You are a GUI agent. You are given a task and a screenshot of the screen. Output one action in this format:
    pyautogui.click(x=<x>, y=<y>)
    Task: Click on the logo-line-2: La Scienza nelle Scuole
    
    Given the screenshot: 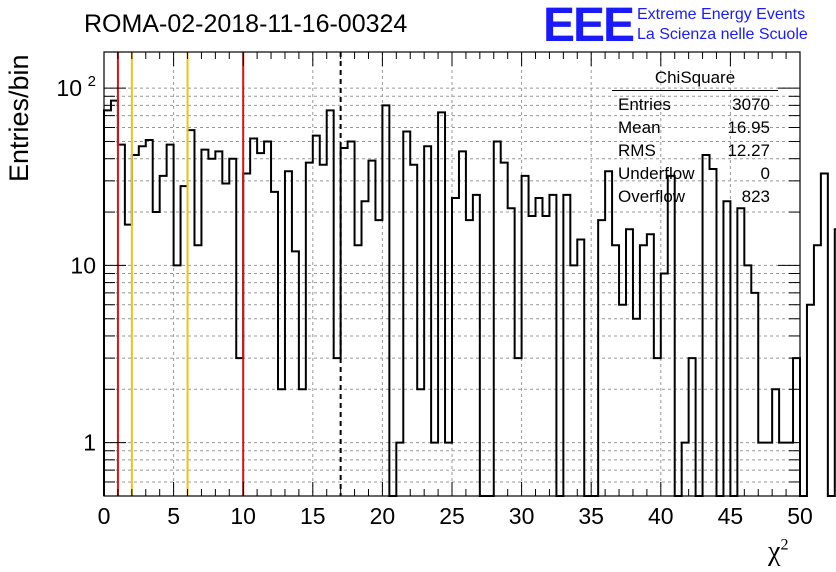 What is the action you would take?
    pyautogui.click(x=722, y=34)
    